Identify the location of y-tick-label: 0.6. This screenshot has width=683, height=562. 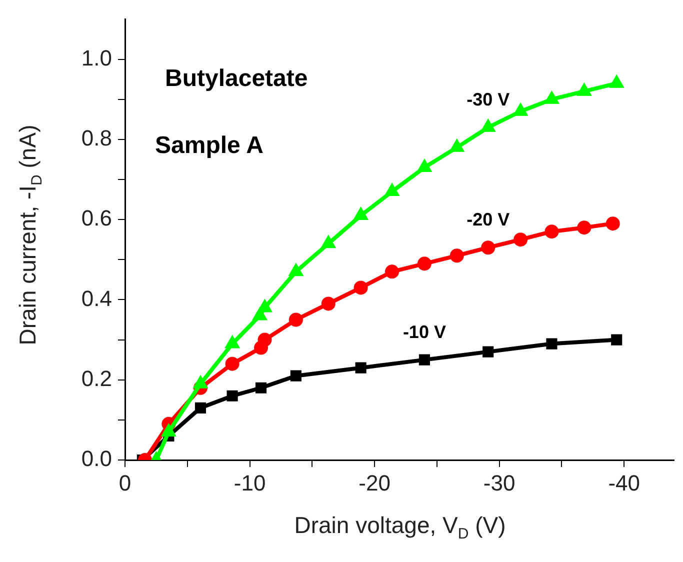
(96, 218).